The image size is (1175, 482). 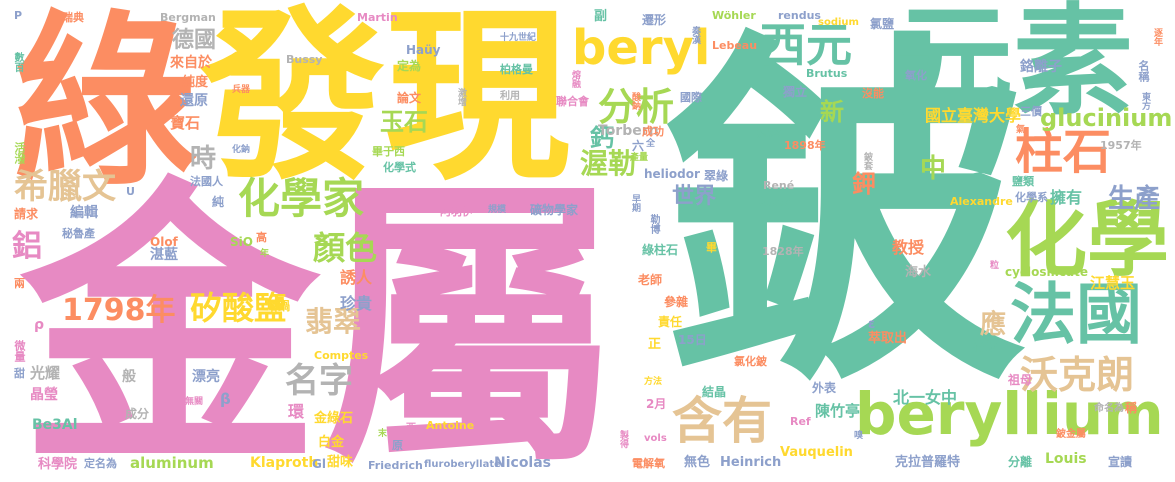 I want to click on word-cloud-word: 瑞典, so click(x=73, y=17).